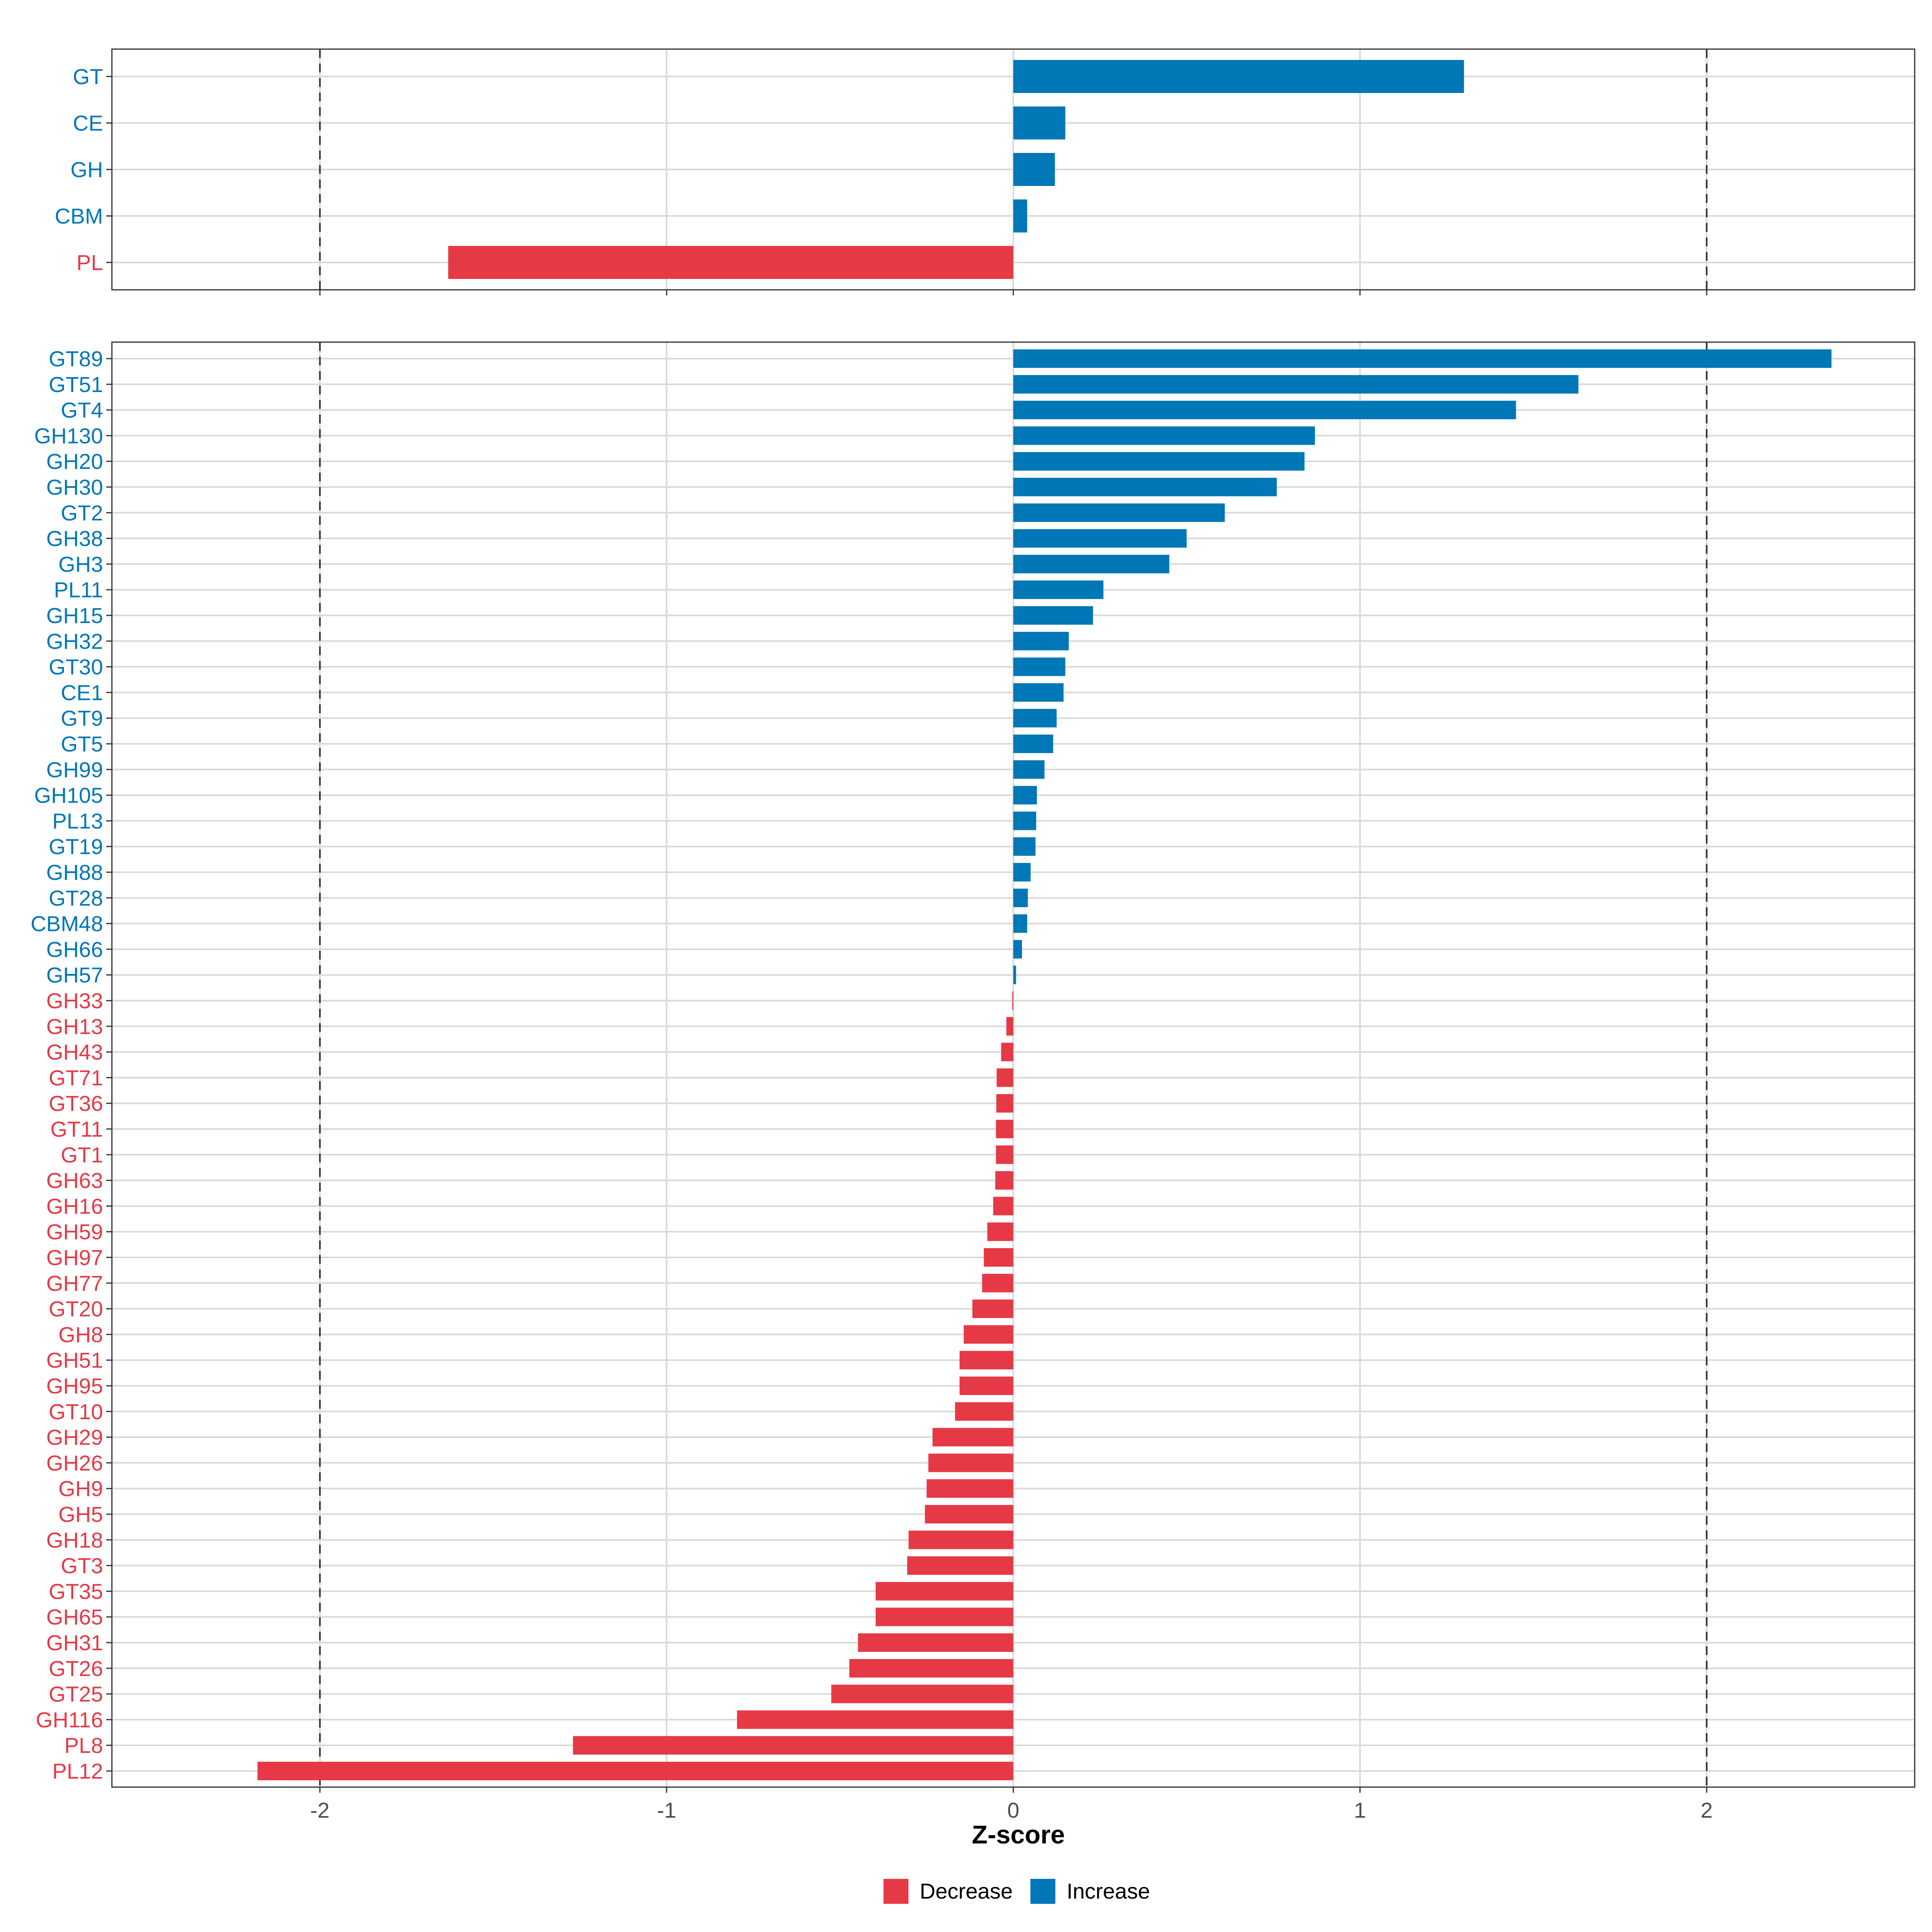  I want to click on category-label-gh116: GH116, so click(69, 1720).